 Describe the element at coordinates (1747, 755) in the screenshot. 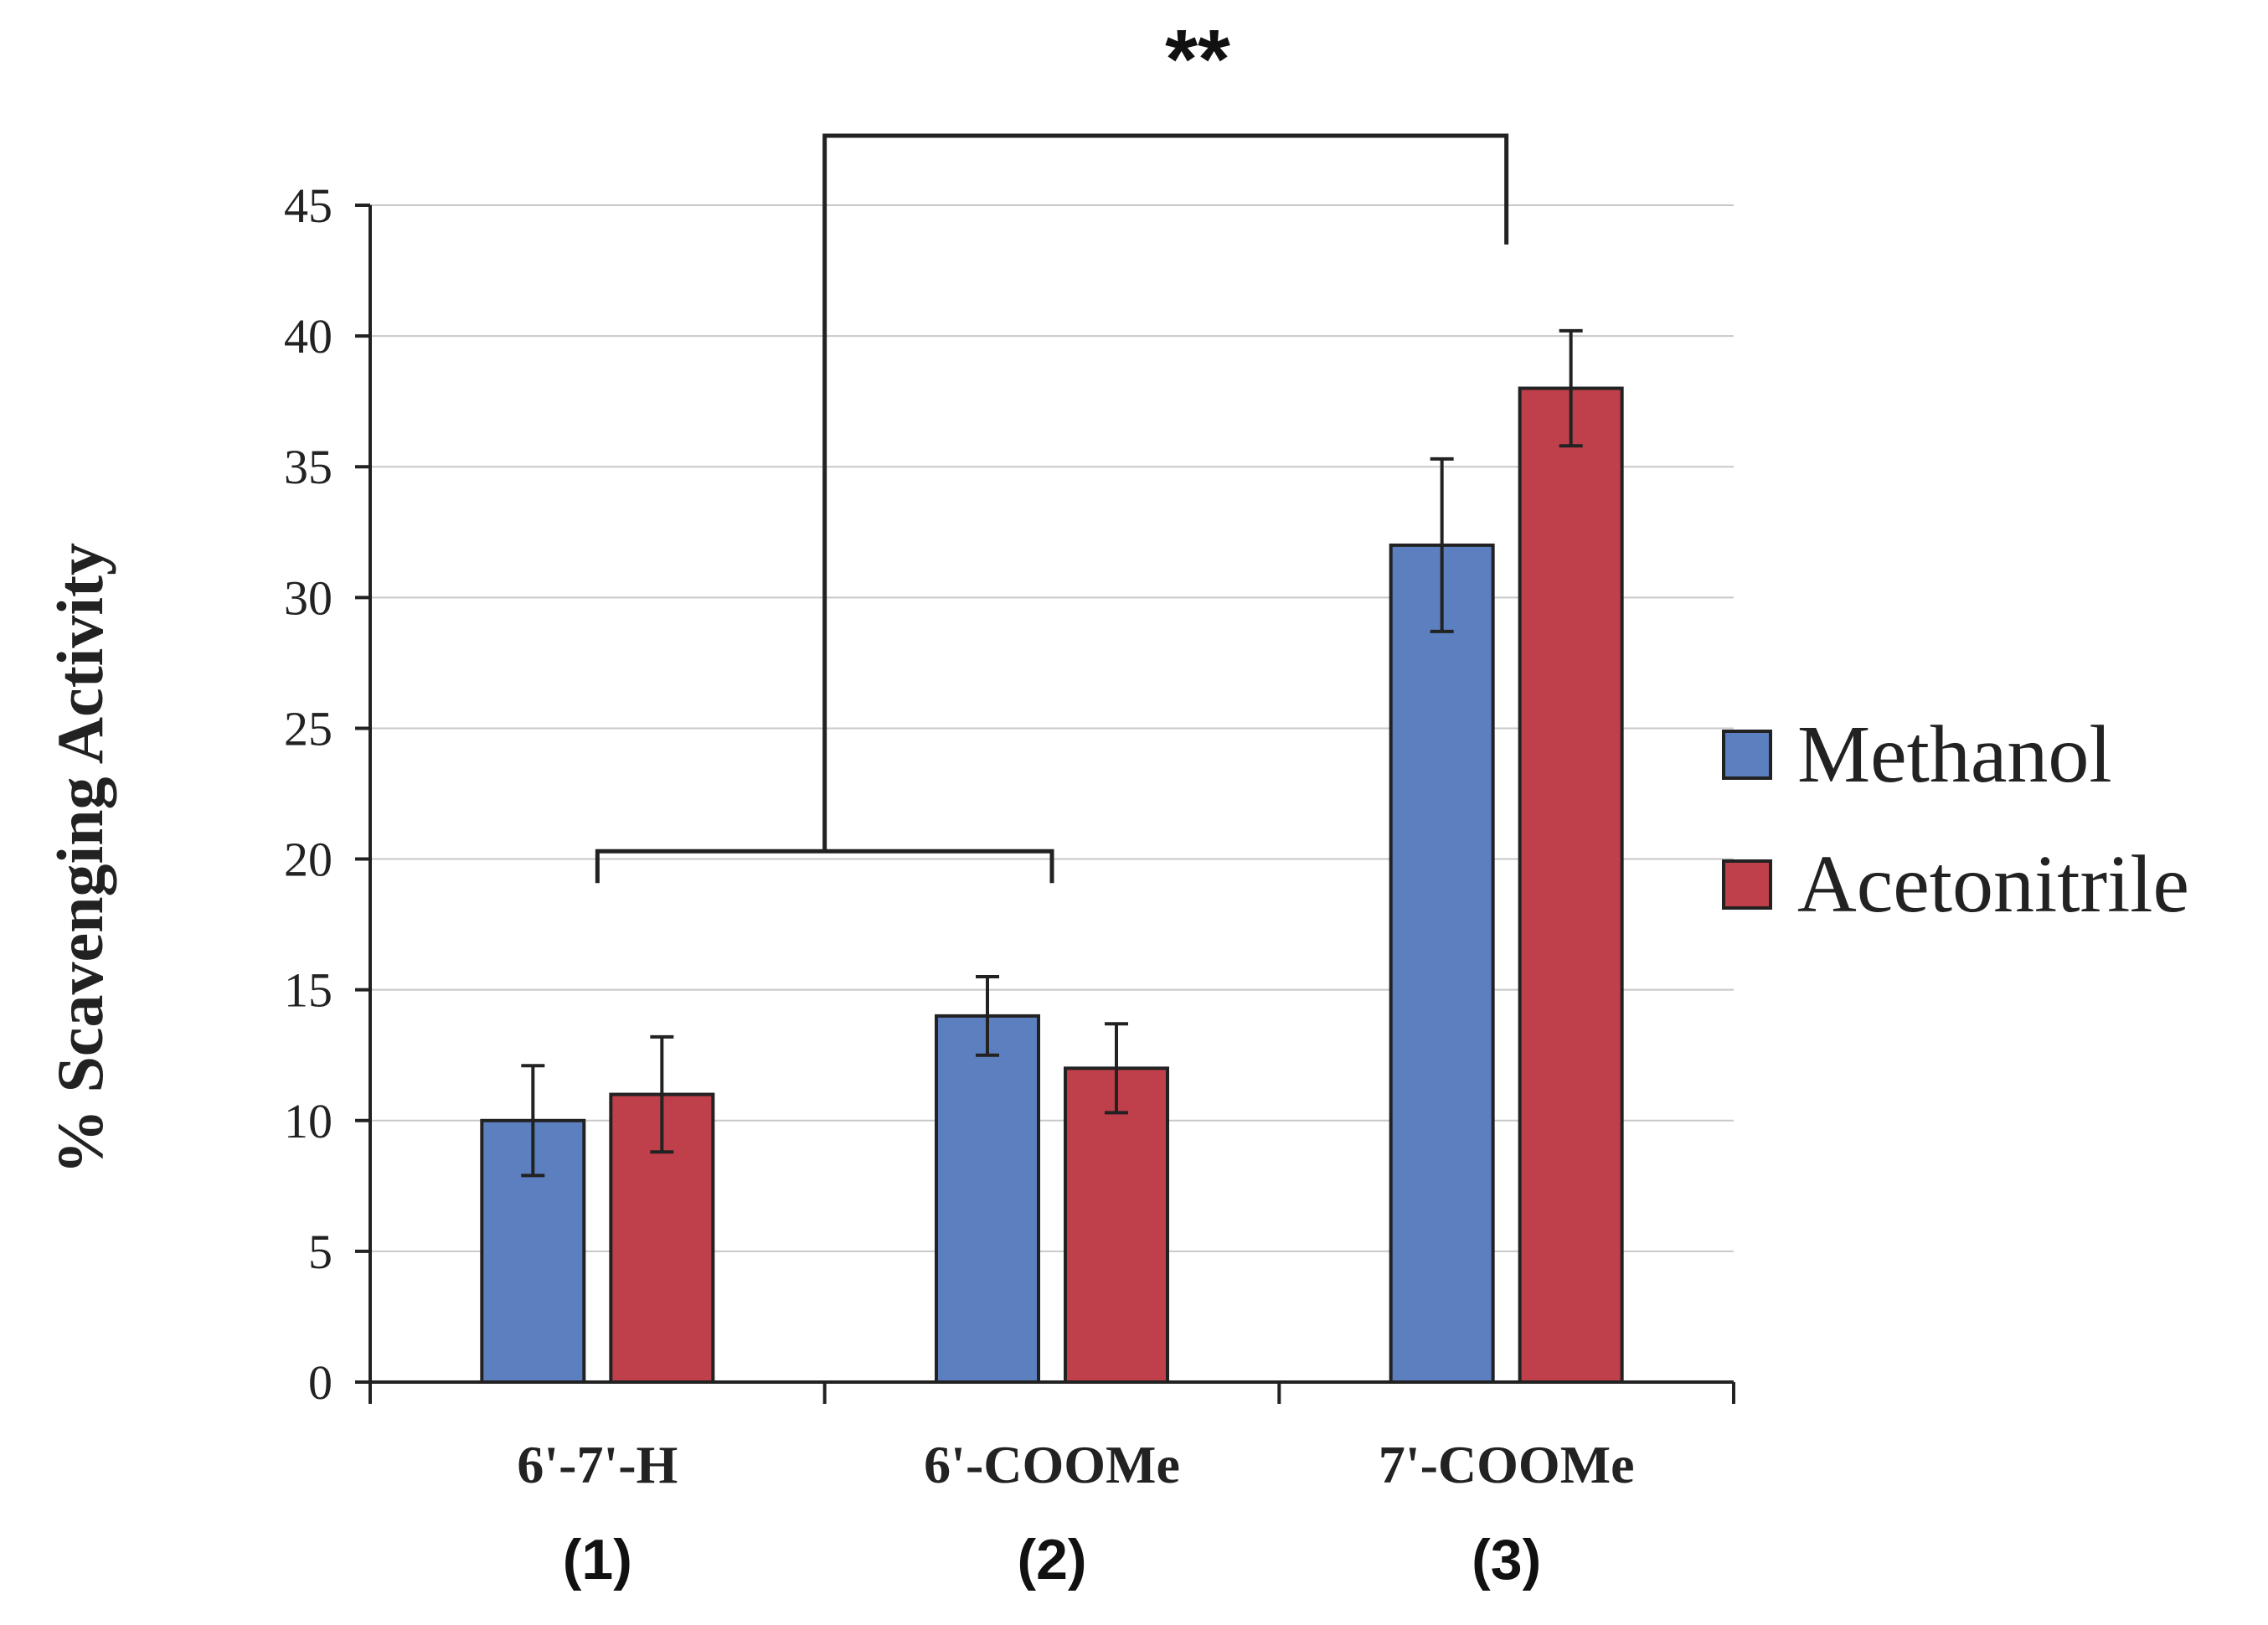

I see `legend-swatch-methanol` at that location.